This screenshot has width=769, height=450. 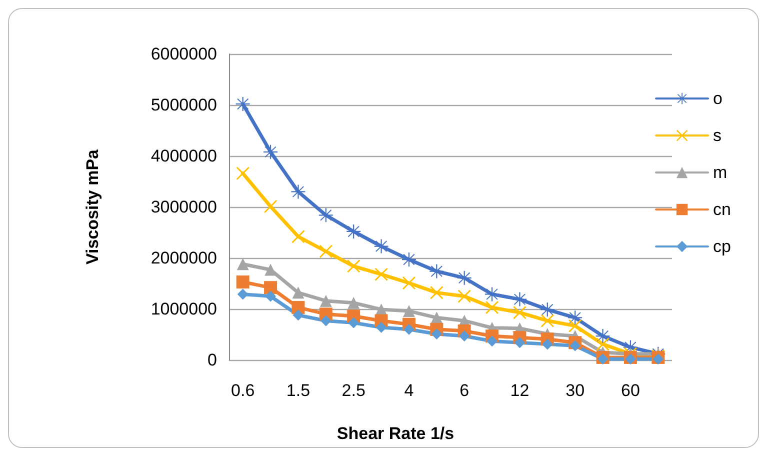 What do you see at coordinates (718, 98) in the screenshot?
I see `legend-label: o` at bounding box center [718, 98].